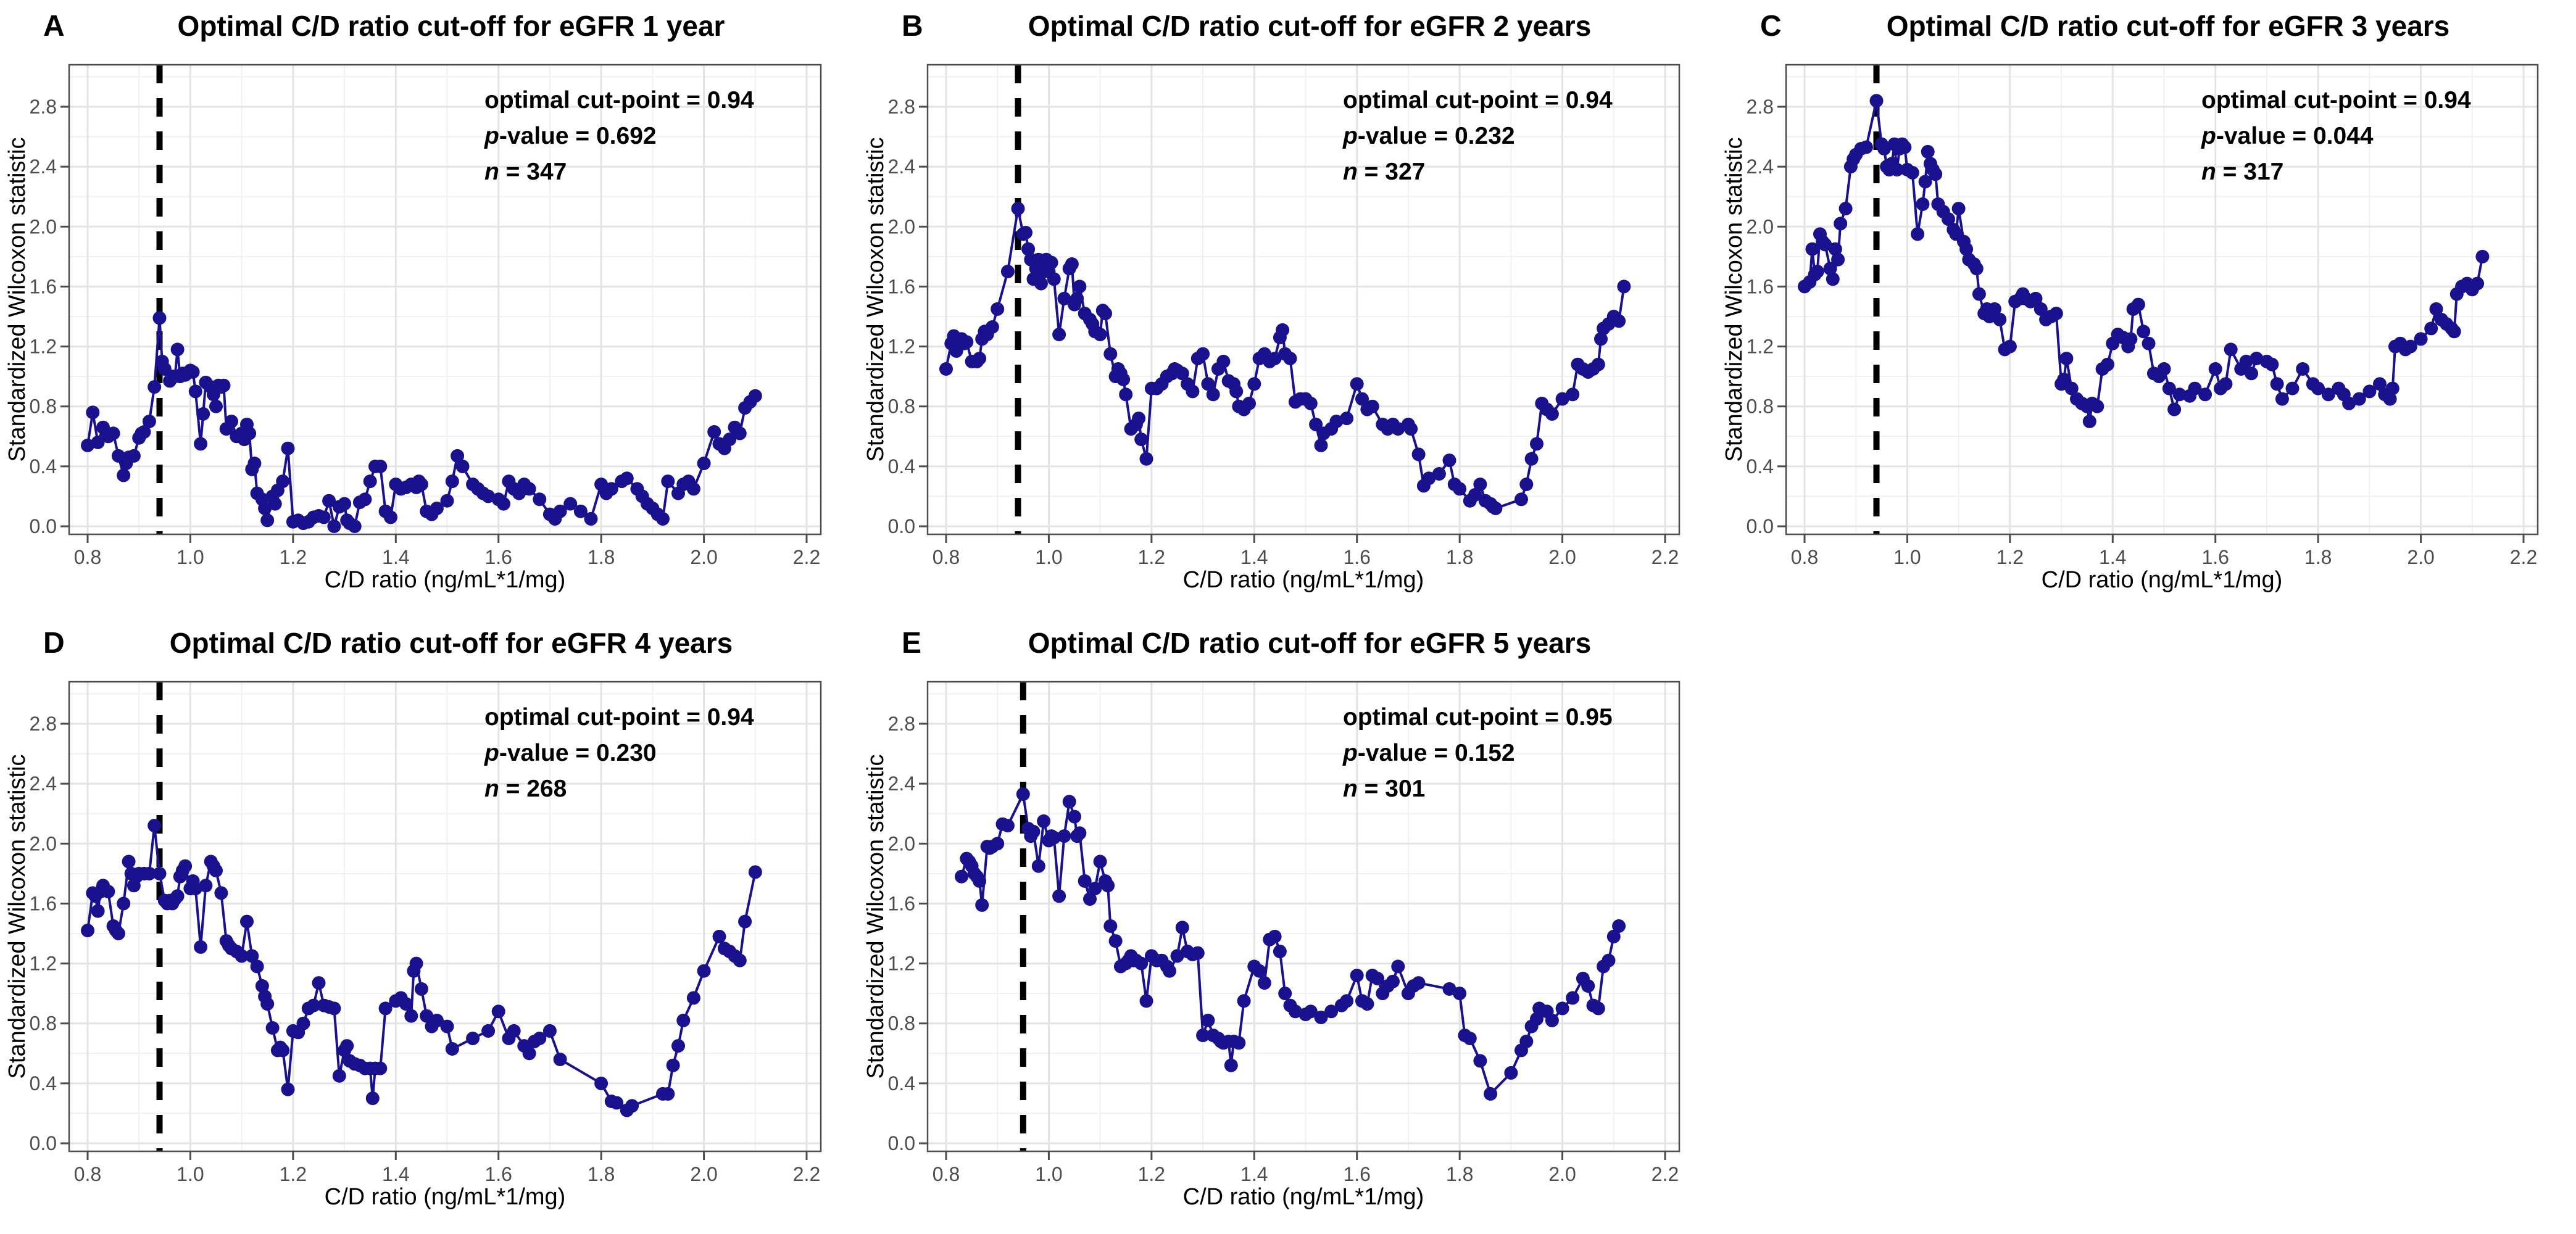 The width and height of the screenshot is (2576, 1234). Describe the element at coordinates (913, 26) in the screenshot. I see `panel-letter: B` at that location.